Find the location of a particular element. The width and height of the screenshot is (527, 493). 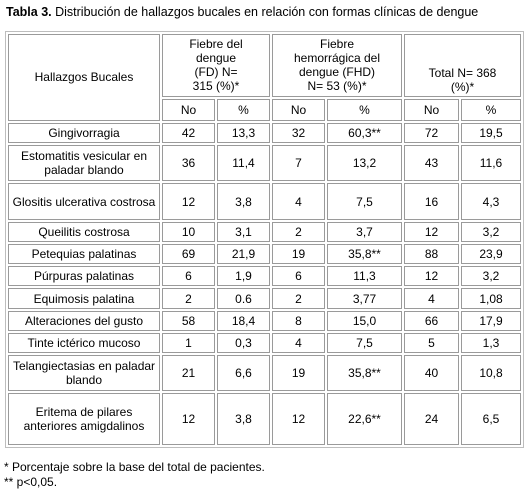

table-cell: 19,5 is located at coordinates (491, 133).